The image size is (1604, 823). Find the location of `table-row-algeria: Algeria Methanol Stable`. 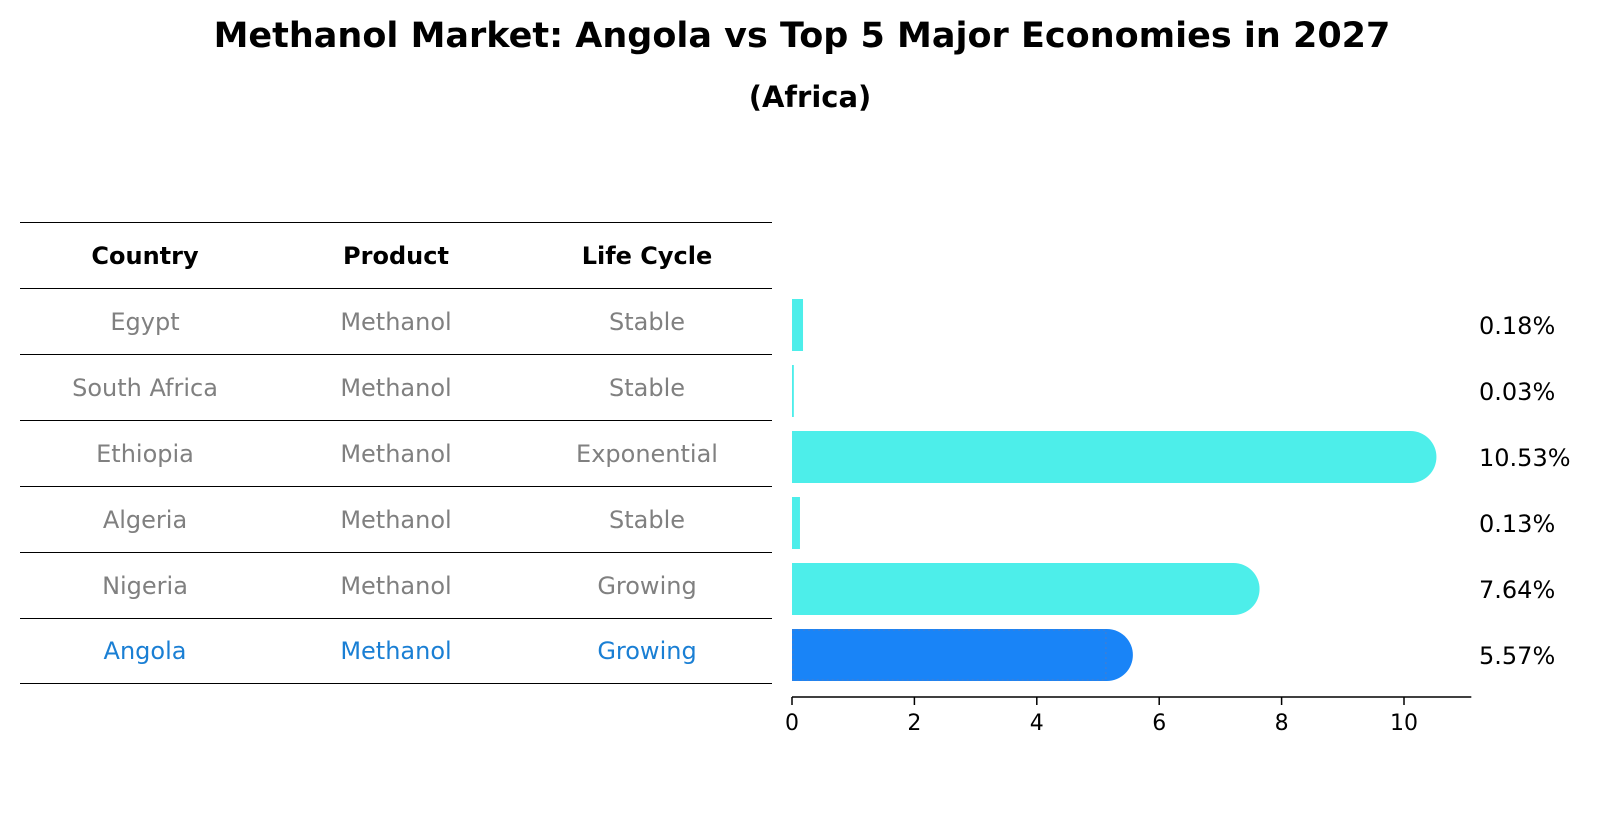

table-row-algeria: Algeria Methanol Stable is located at coordinates (396, 519).